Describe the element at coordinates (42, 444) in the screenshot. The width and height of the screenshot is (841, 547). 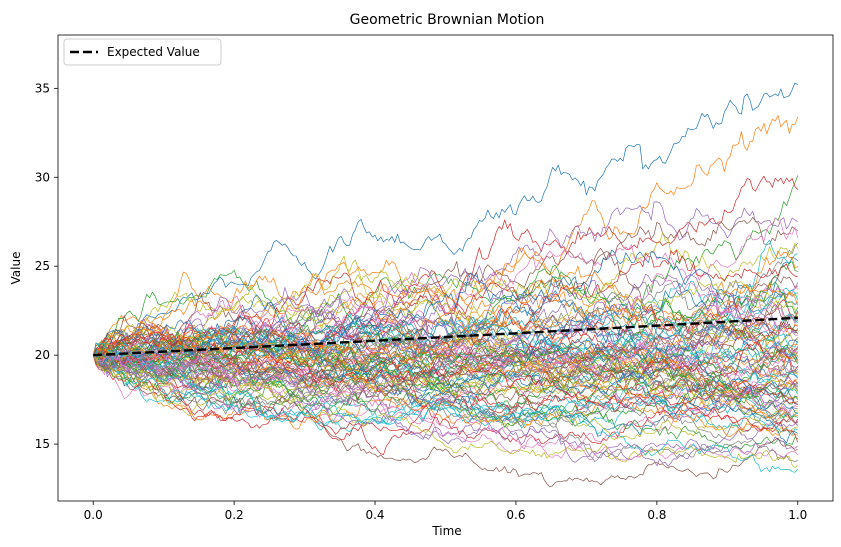
I see `y-tick-label: 15` at that location.